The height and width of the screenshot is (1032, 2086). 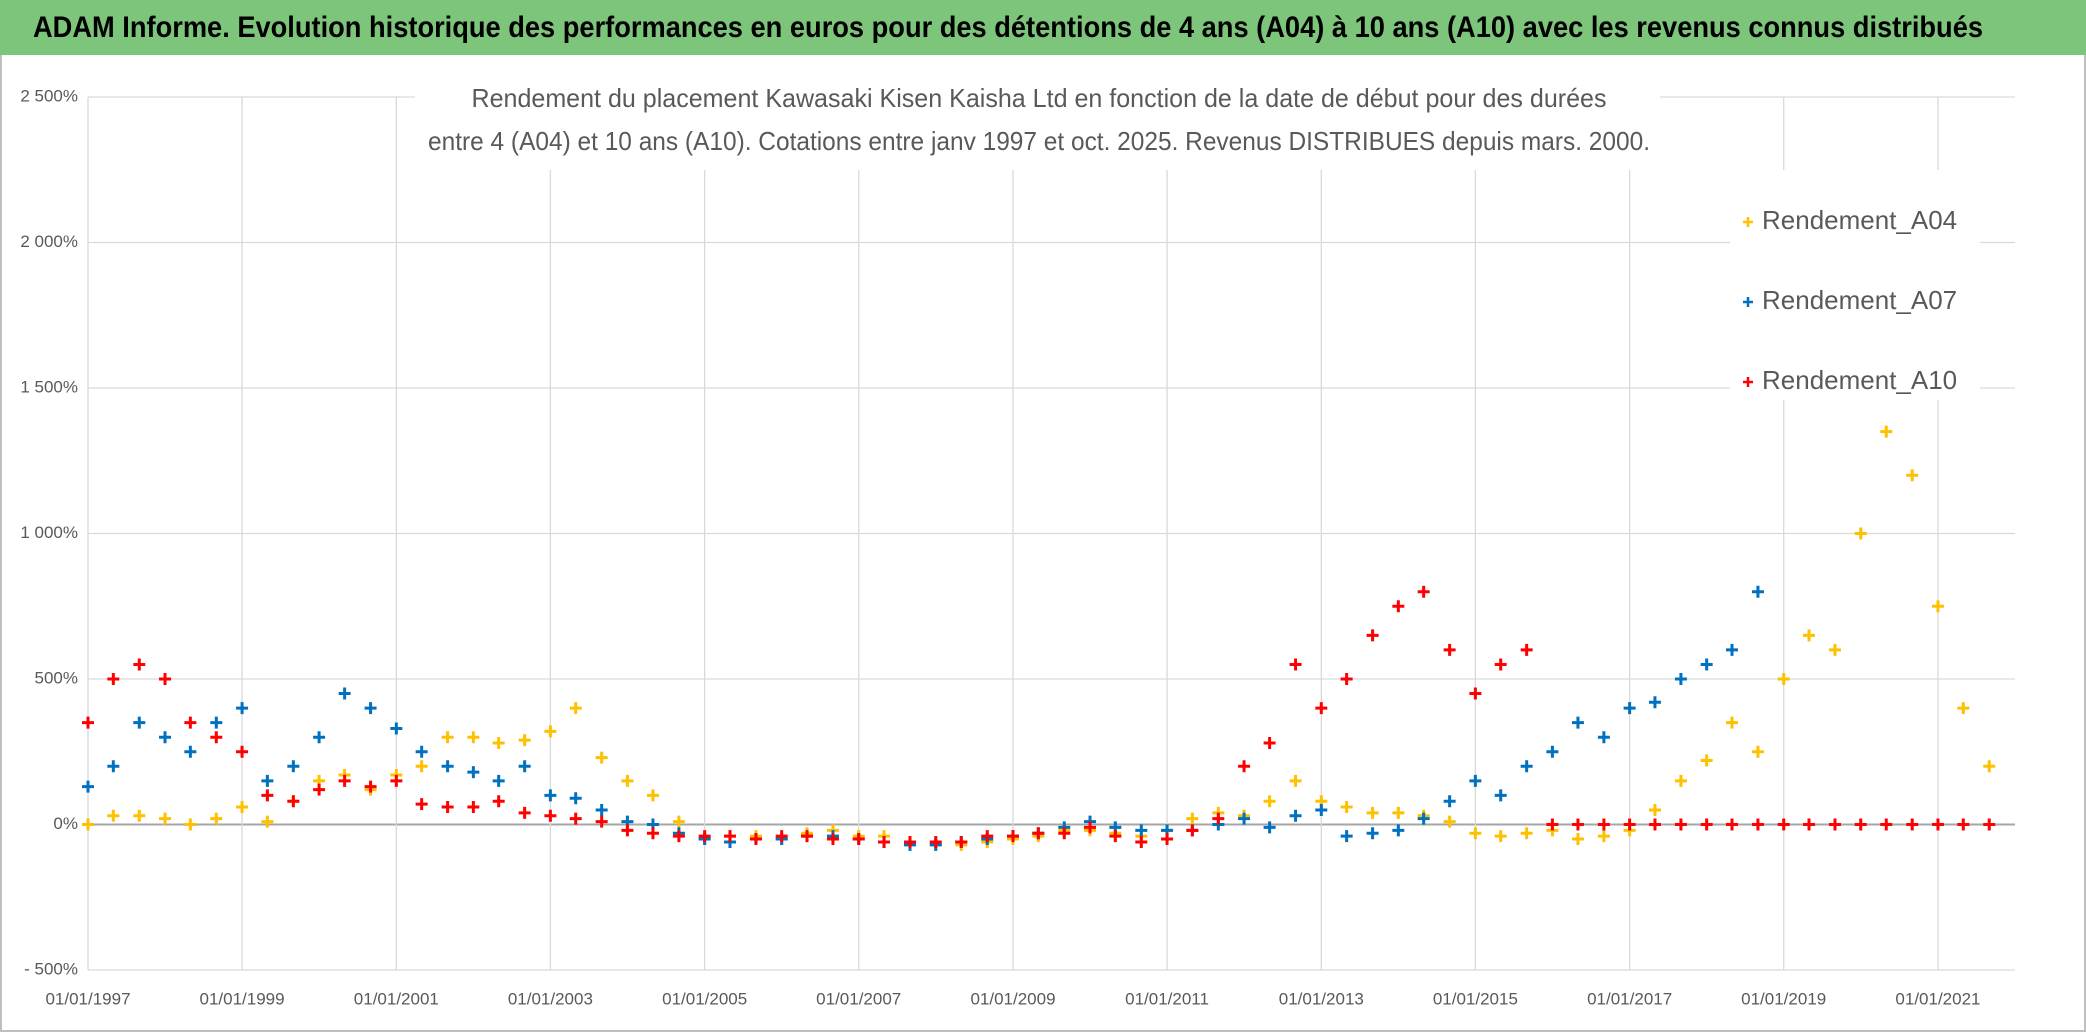 I want to click on y-tick-label: 2 500%, so click(x=49, y=95).